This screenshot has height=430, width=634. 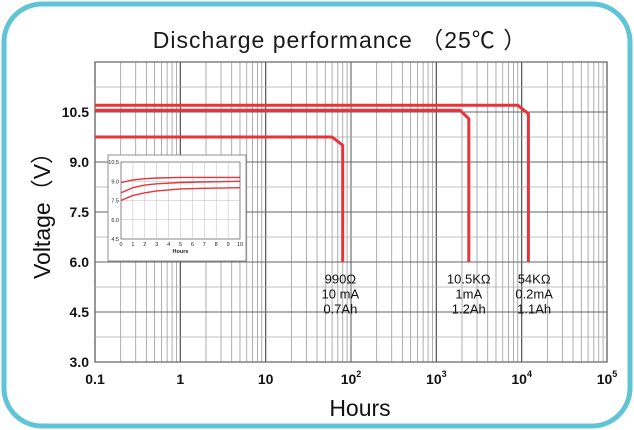 What do you see at coordinates (436, 378) in the screenshot?
I see `x-tick-label: 10³` at bounding box center [436, 378].